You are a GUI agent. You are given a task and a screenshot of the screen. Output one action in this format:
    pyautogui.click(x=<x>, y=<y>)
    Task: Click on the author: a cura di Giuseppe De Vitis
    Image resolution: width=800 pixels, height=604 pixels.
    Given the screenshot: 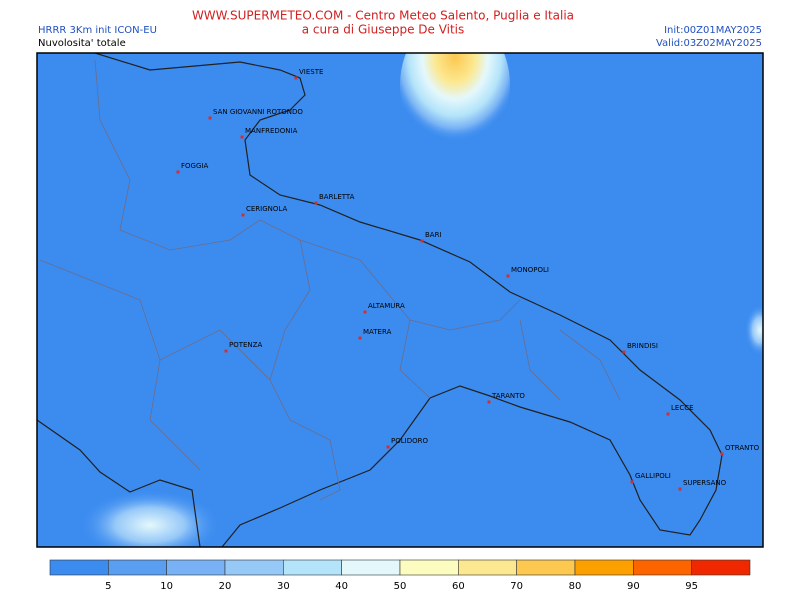 What is the action you would take?
    pyautogui.click(x=383, y=30)
    